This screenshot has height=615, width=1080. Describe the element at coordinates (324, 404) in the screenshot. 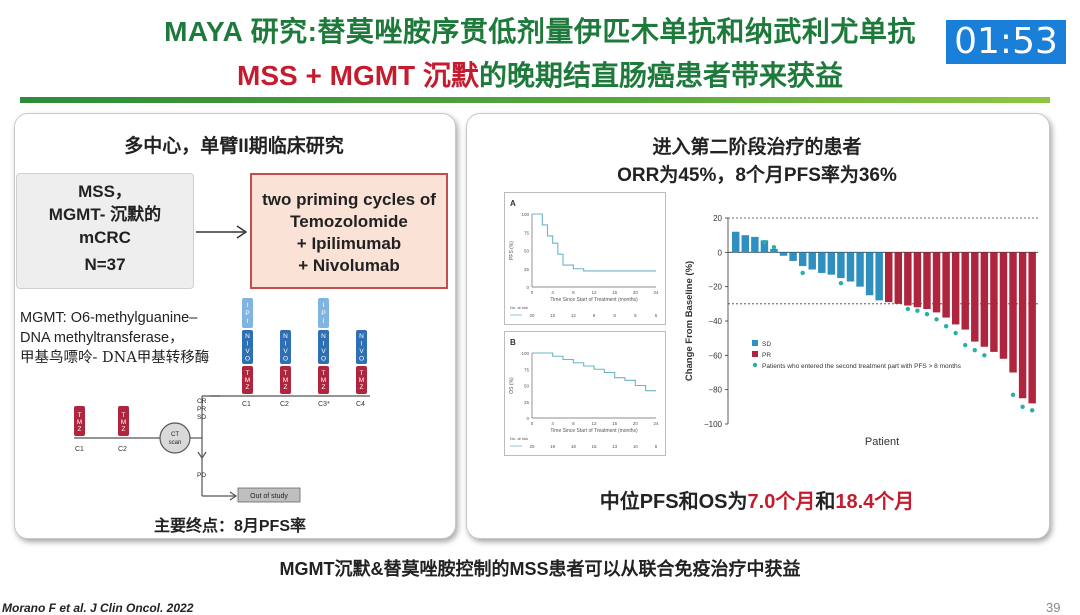

I see `cycle-label: C3*` at that location.